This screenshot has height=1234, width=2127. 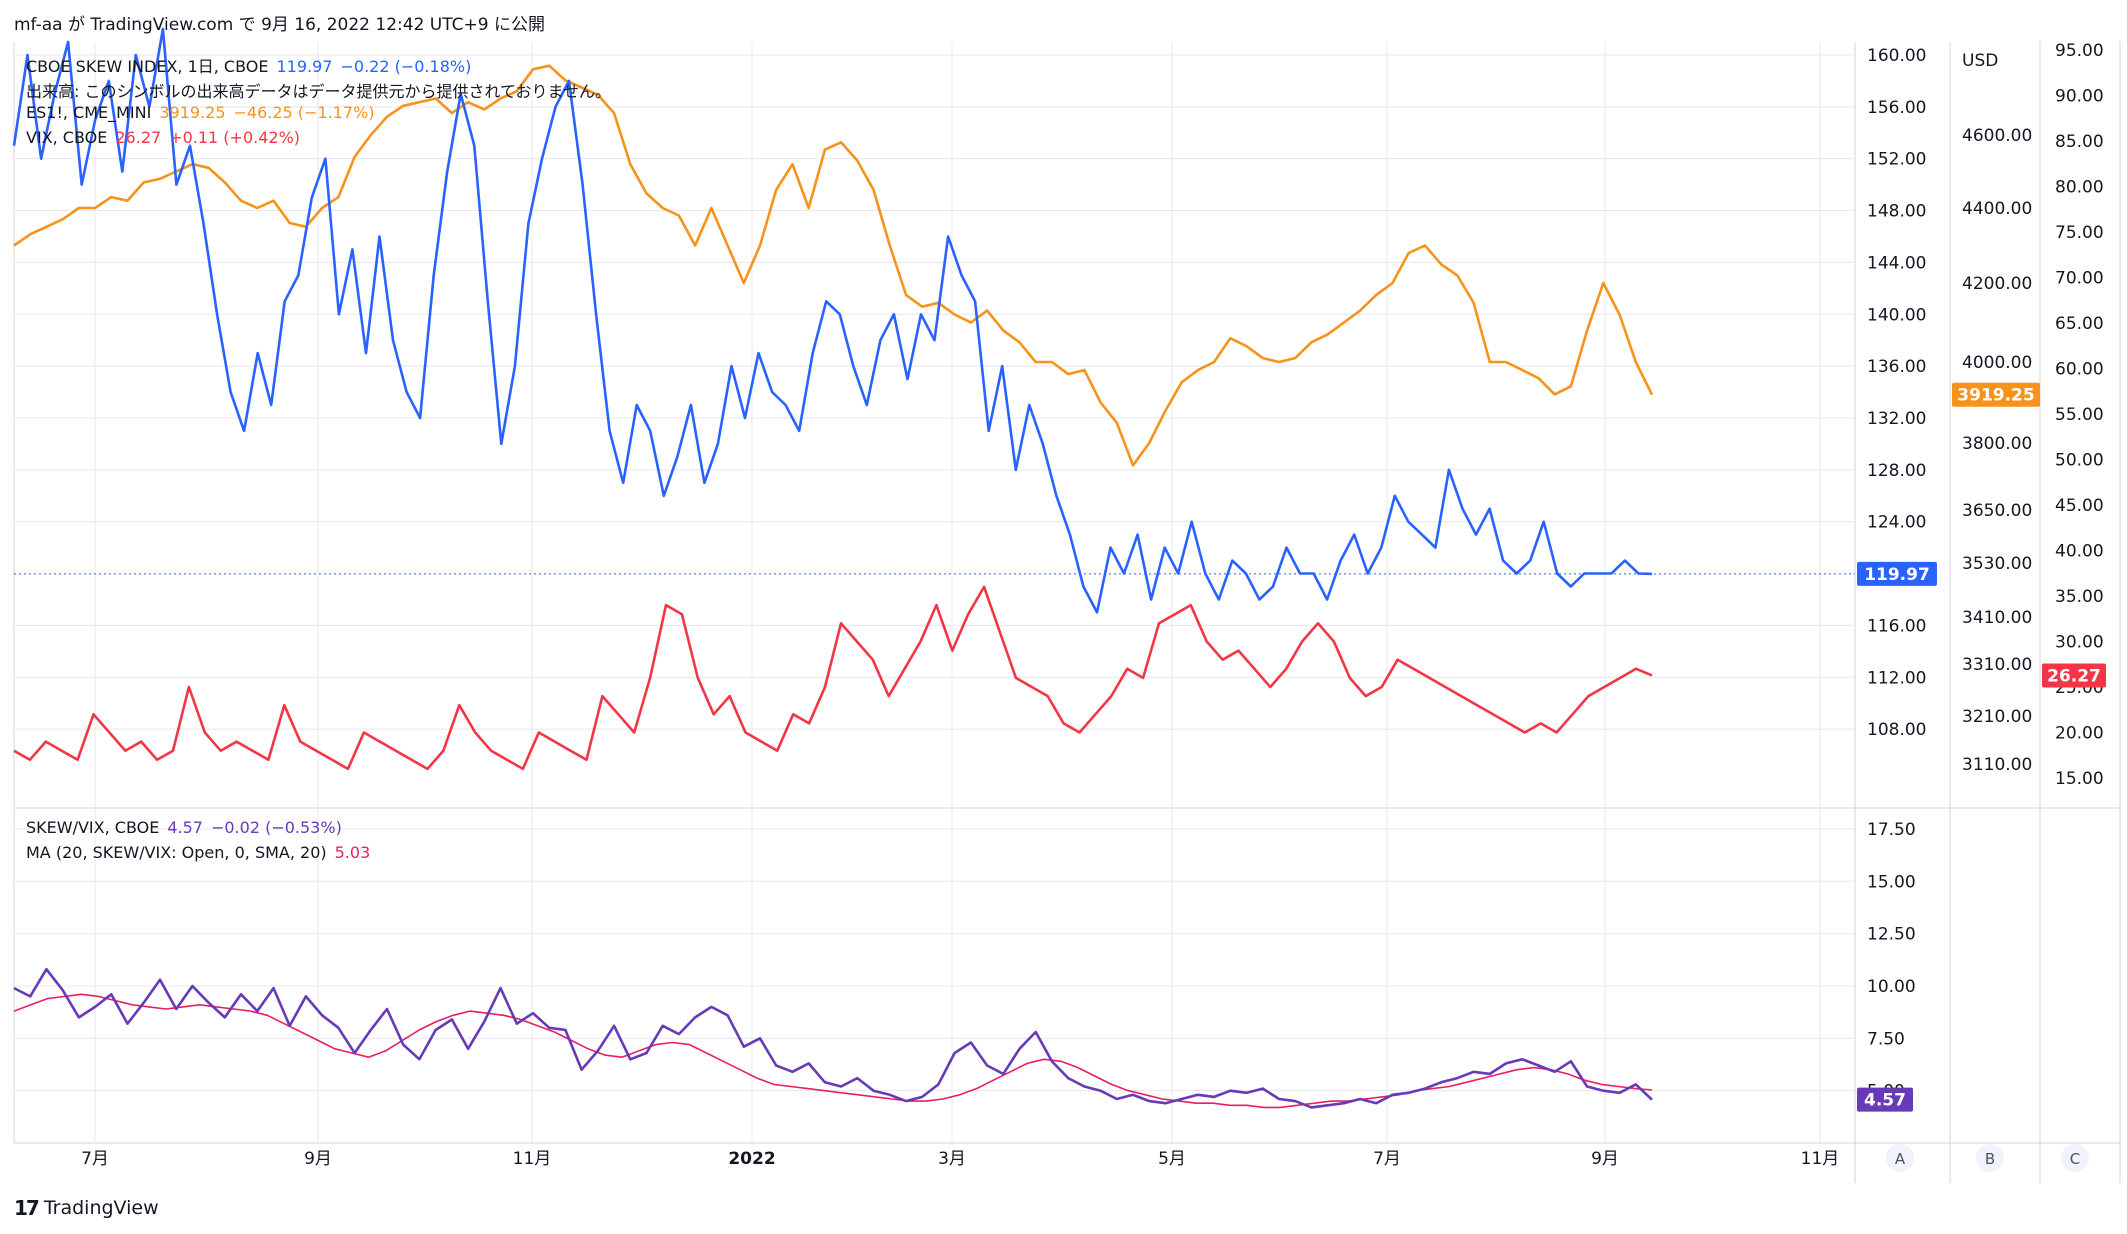 What do you see at coordinates (406, 66) in the screenshot?
I see `legend-skew-change: −0.22 (−0.18%)` at bounding box center [406, 66].